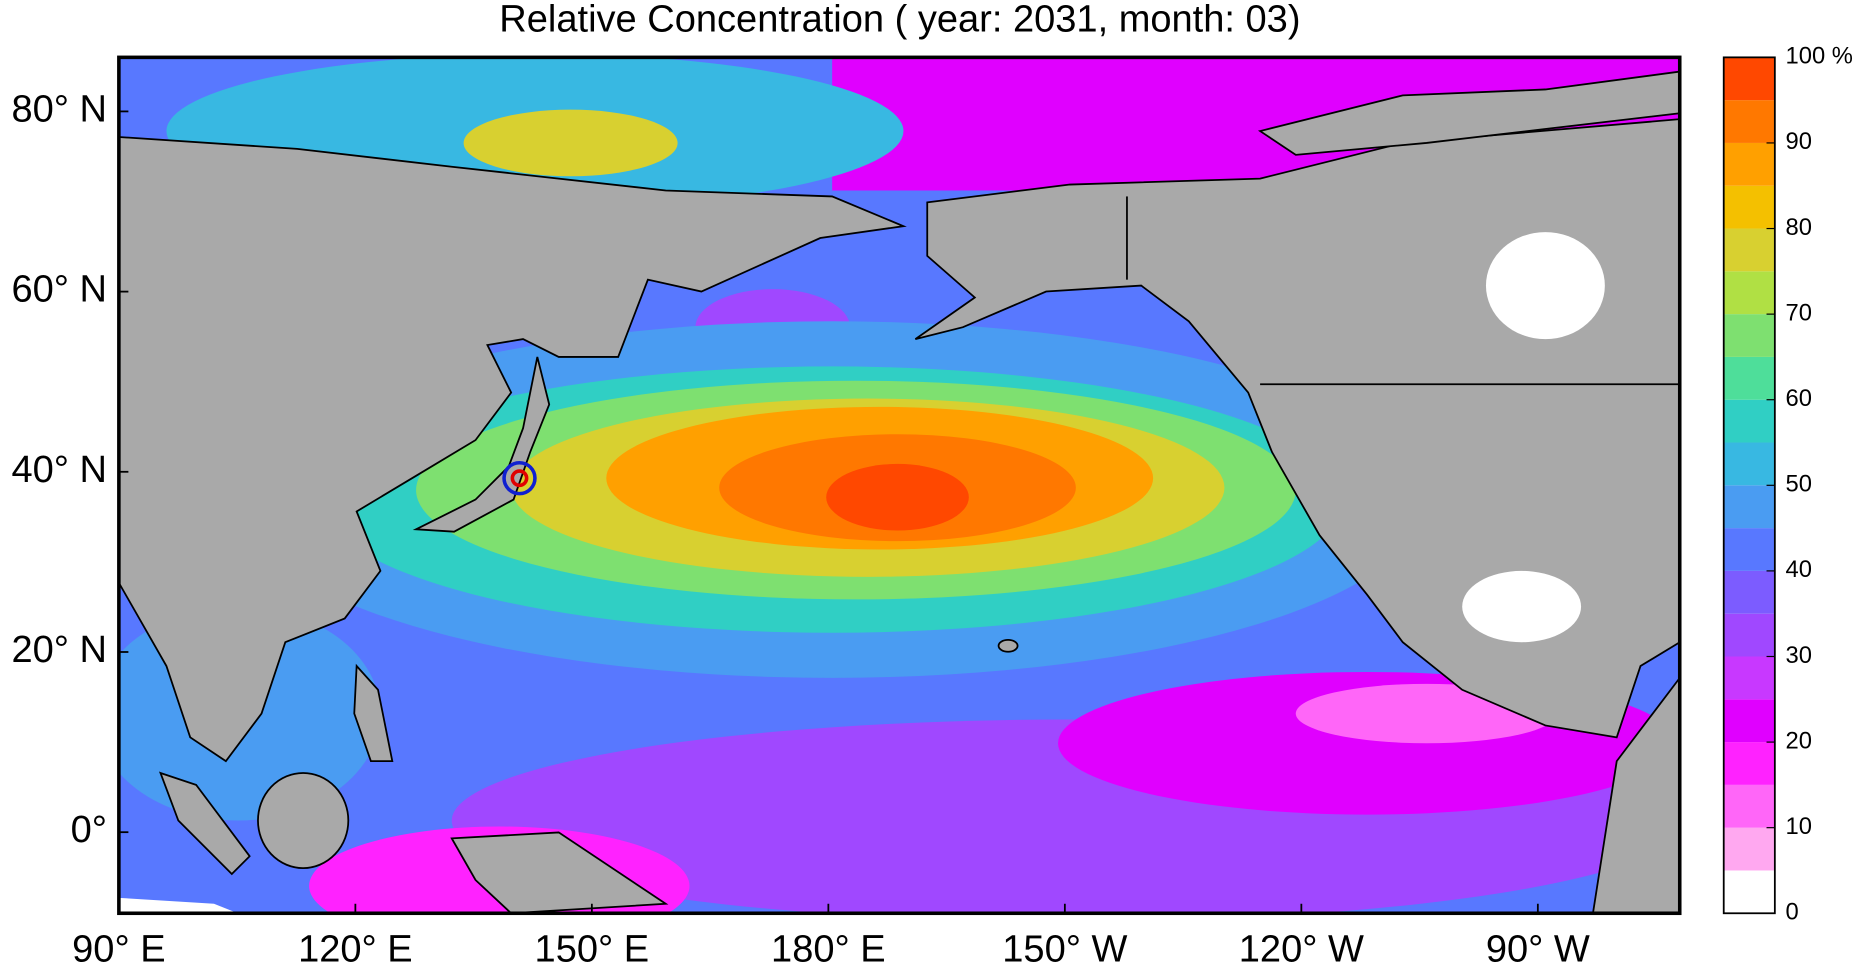 The height and width of the screenshot is (973, 1864). I want to click on x-tick-label: 90° W, so click(1538, 949).